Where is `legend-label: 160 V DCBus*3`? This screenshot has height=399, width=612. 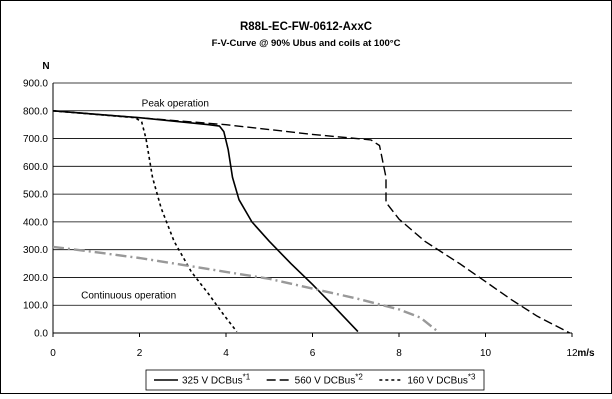
legend-label: 160 V DCBus*3 is located at coordinates (441, 380).